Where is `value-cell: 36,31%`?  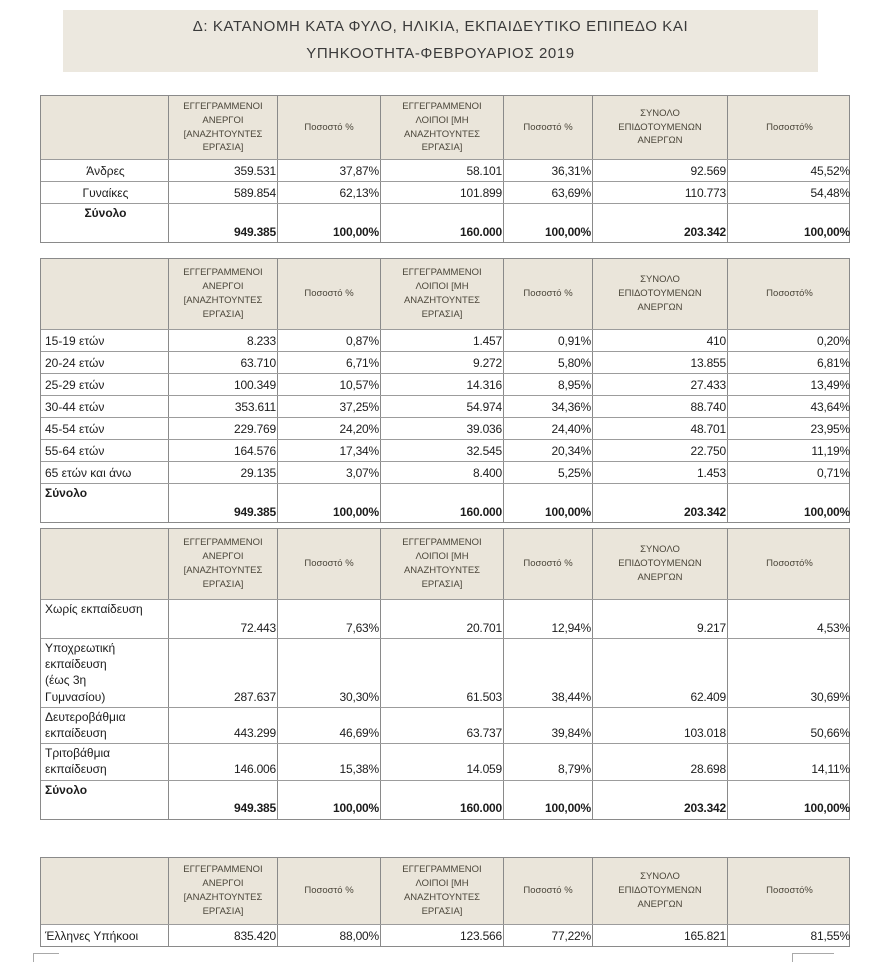
value-cell: 36,31% is located at coordinates (547, 171).